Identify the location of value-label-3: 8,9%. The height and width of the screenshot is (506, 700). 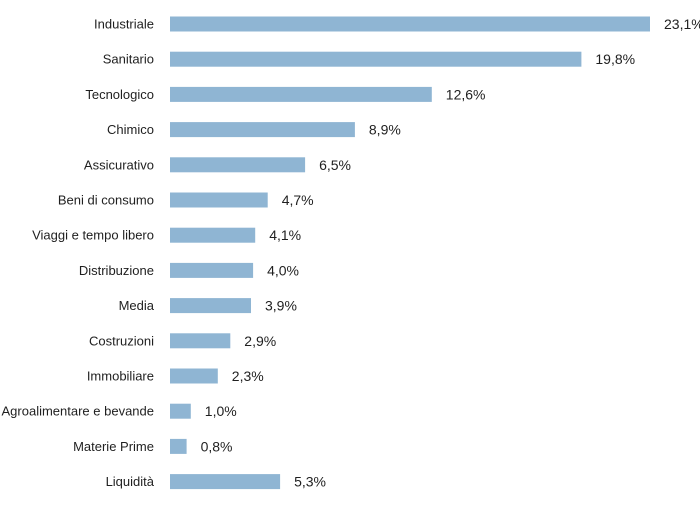
(385, 130).